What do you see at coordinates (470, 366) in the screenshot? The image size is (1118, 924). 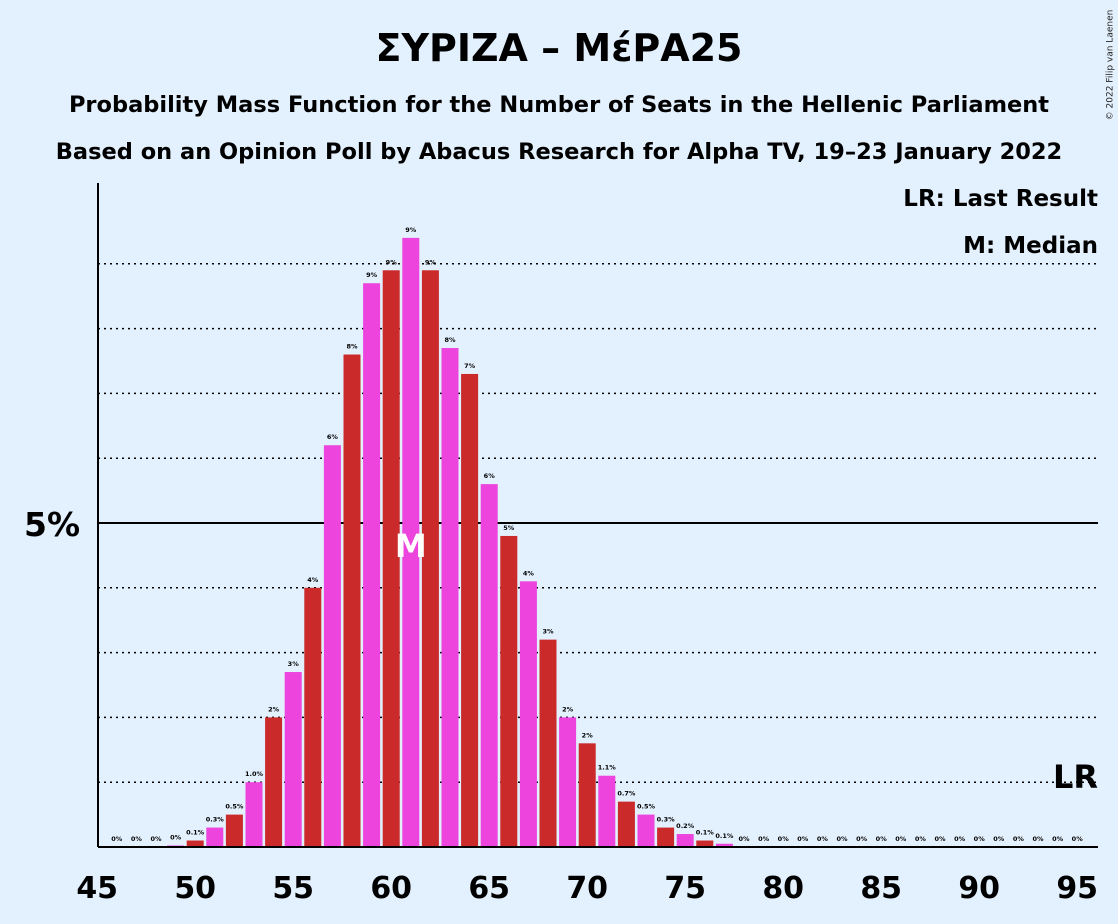 I see `data-label: 7%` at bounding box center [470, 366].